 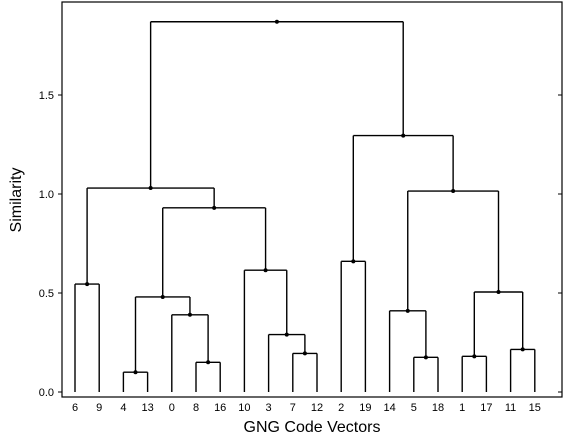 What do you see at coordinates (123, 408) in the screenshot?
I see `leaf-label-4: 4` at bounding box center [123, 408].